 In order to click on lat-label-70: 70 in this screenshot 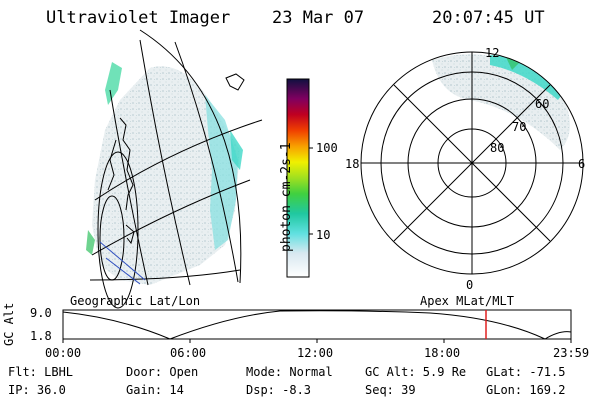, I will do `click(519, 127)`.